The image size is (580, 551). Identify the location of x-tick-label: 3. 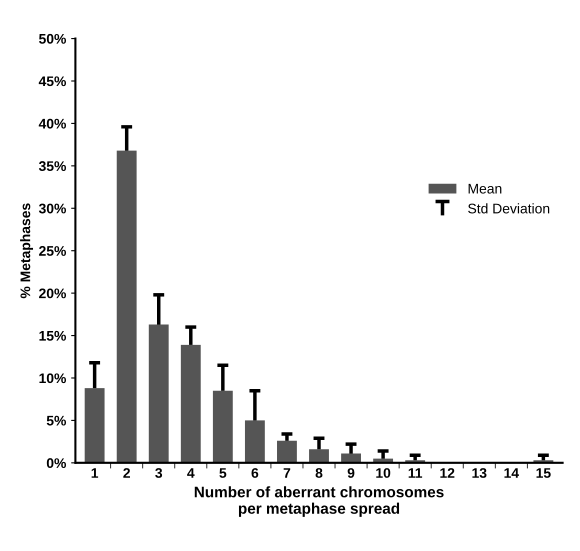
(158, 473).